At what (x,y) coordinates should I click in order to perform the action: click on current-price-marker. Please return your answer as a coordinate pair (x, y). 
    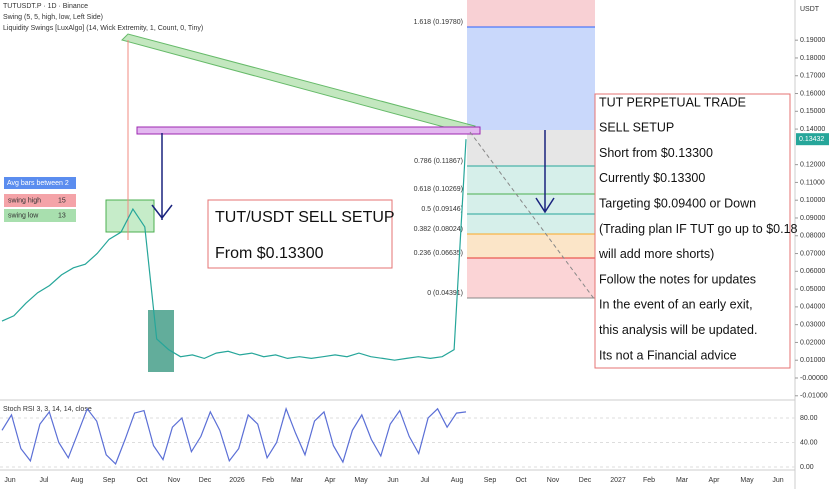
    Looking at the image, I should click on (812, 139).